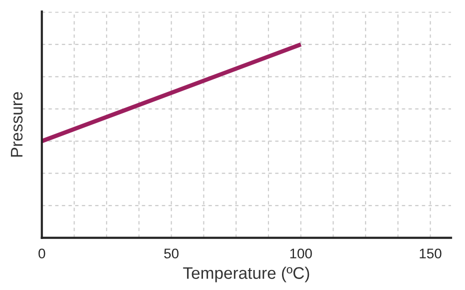 The width and height of the screenshot is (465, 290). Describe the element at coordinates (301, 253) in the screenshot. I see `x-tick-label: 100` at that location.